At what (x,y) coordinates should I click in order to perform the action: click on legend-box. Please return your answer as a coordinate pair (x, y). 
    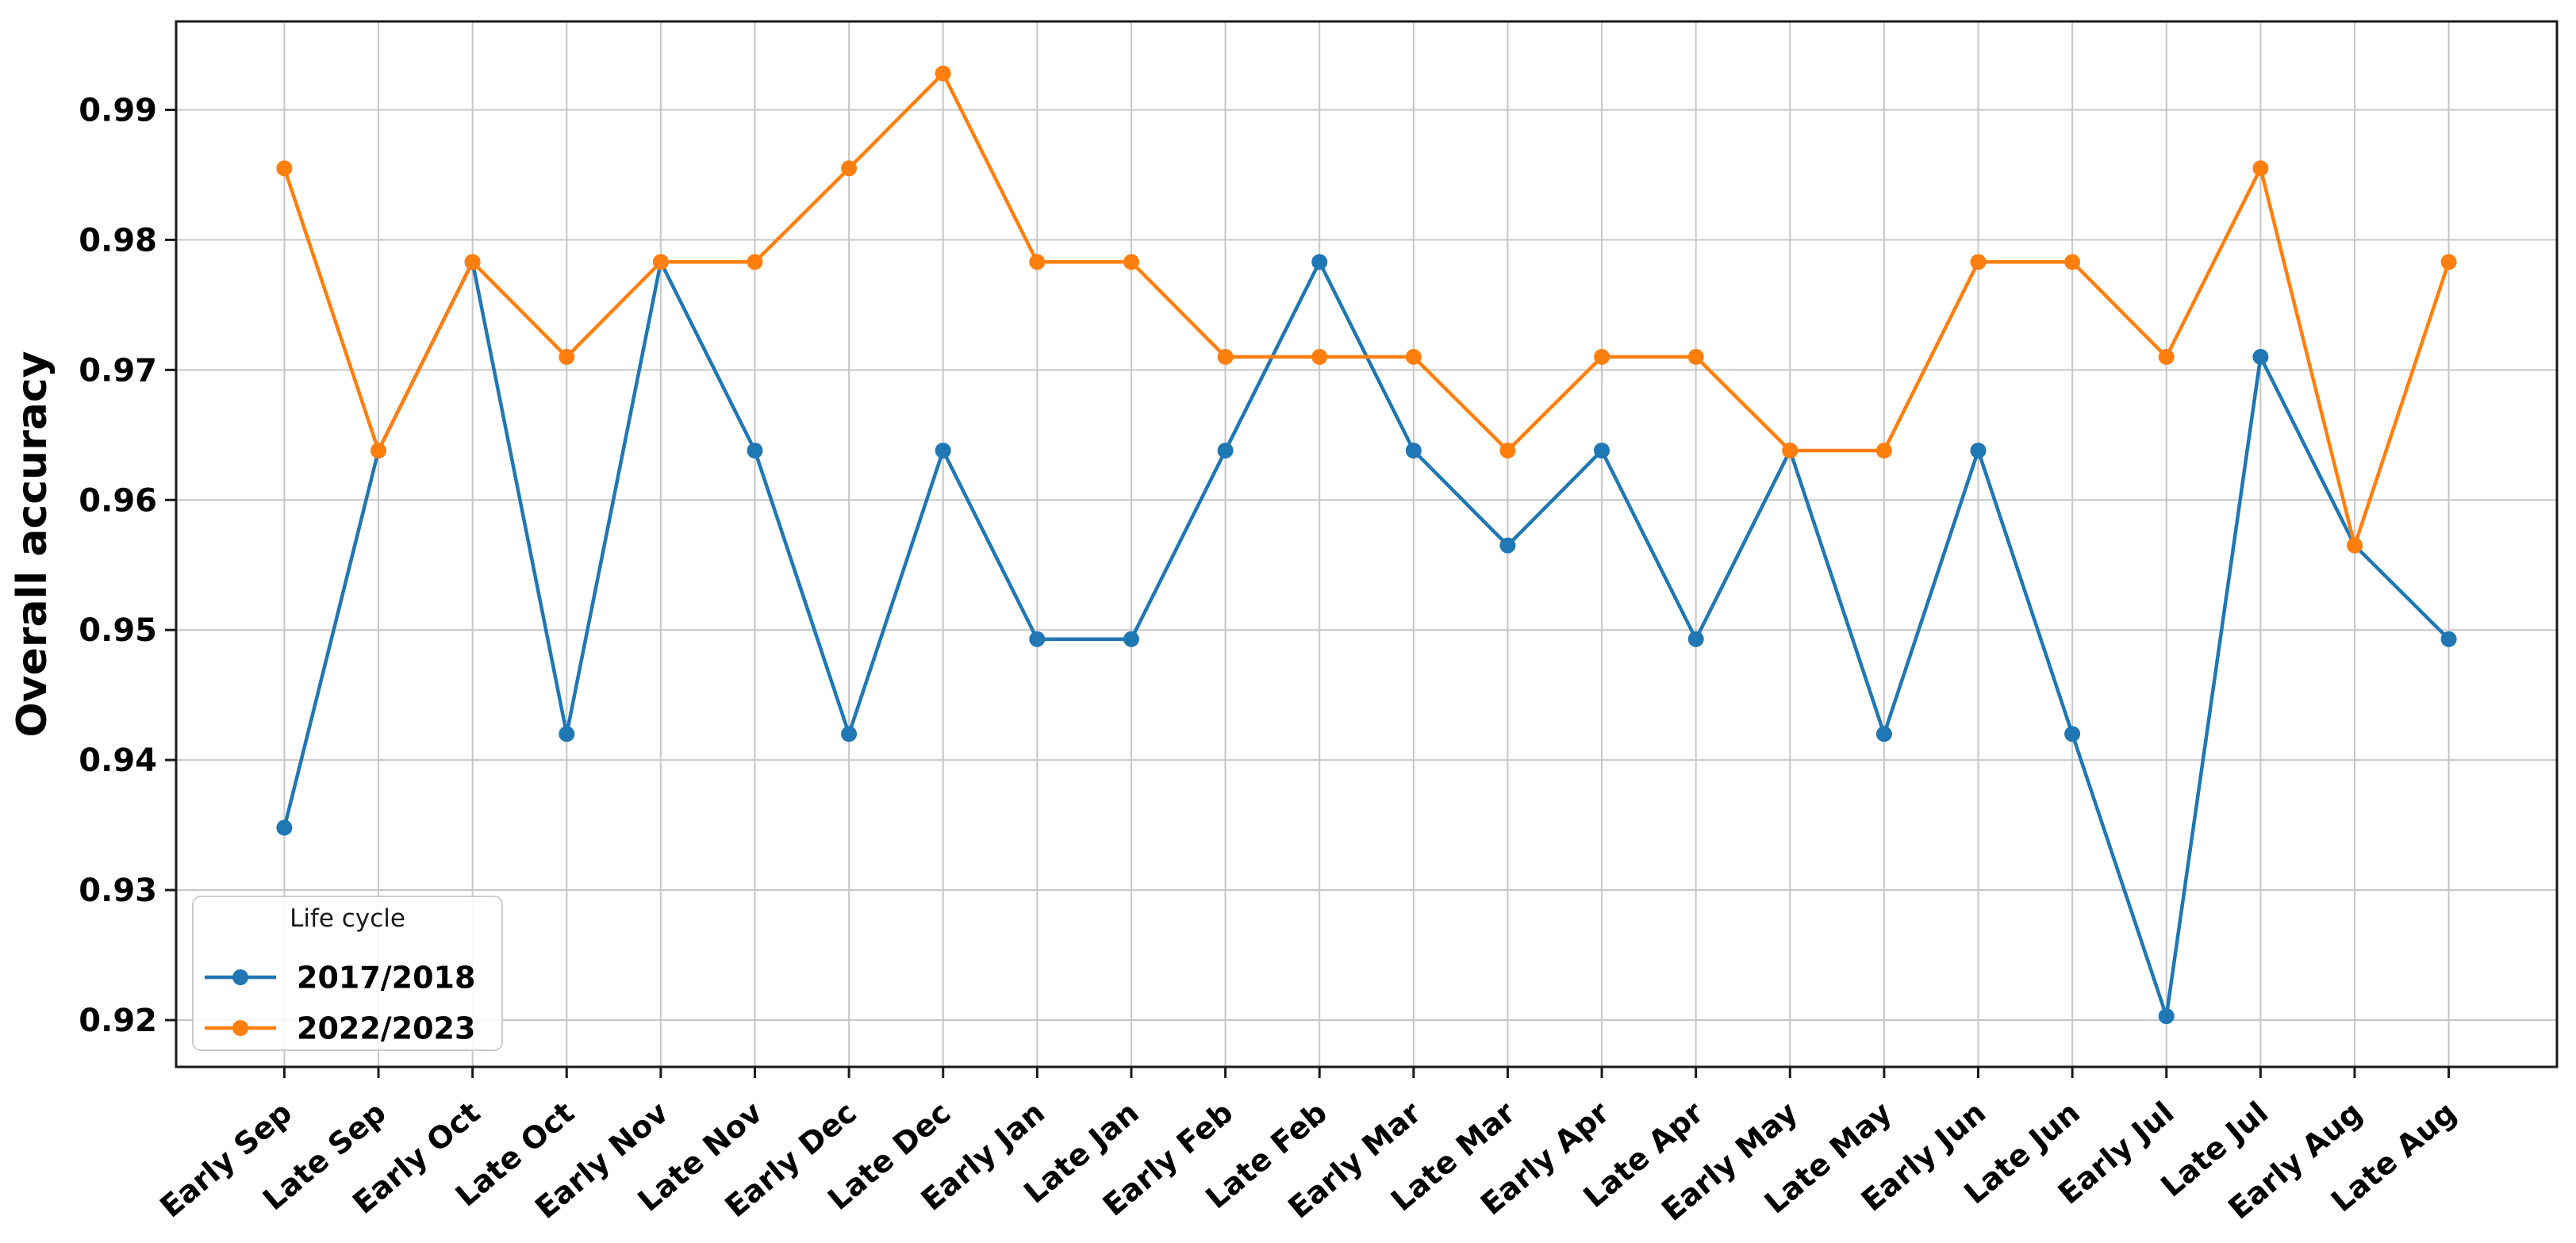
    Looking at the image, I should click on (347, 973).